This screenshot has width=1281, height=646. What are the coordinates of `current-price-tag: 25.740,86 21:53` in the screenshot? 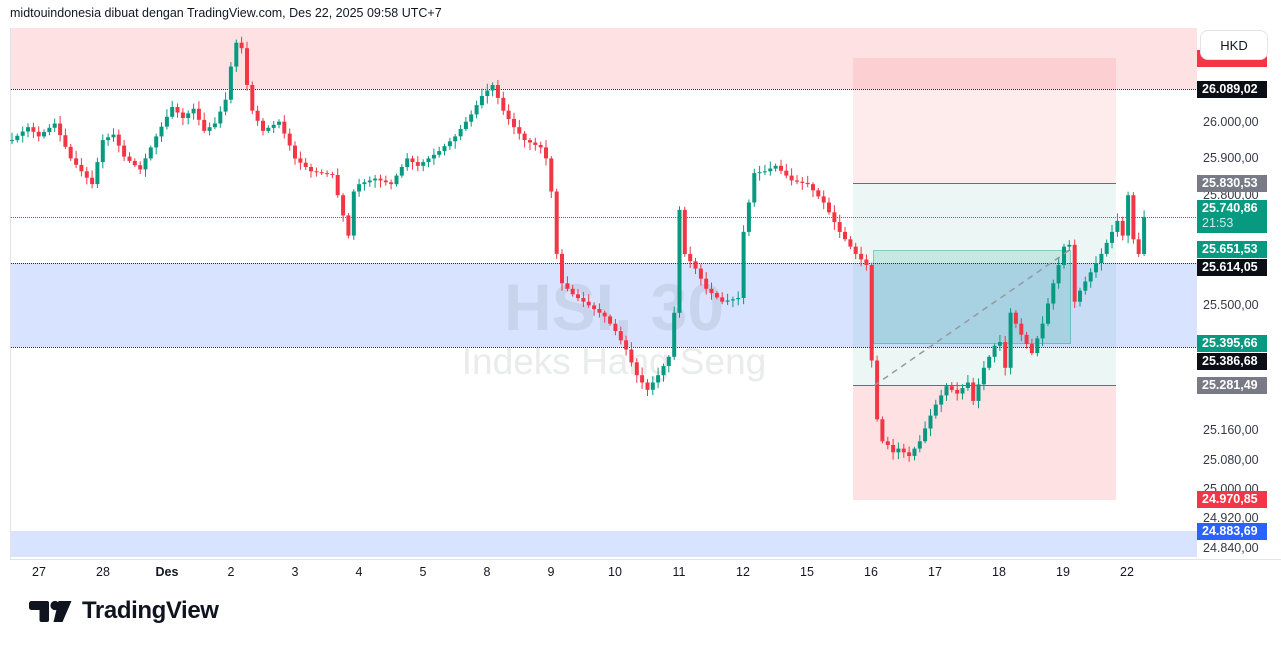 It's located at (1232, 217).